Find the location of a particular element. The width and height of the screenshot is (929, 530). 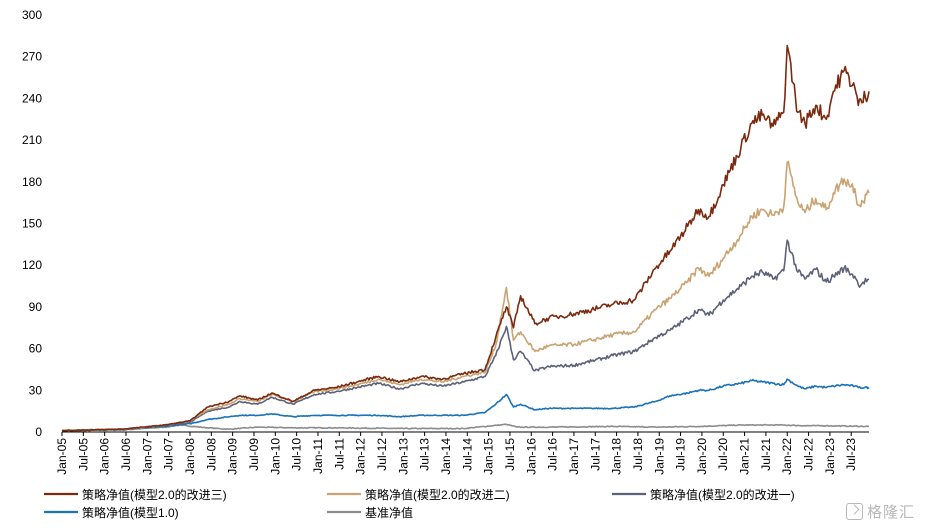

x-tick-label: Jul-19 is located at coordinates (681, 454).